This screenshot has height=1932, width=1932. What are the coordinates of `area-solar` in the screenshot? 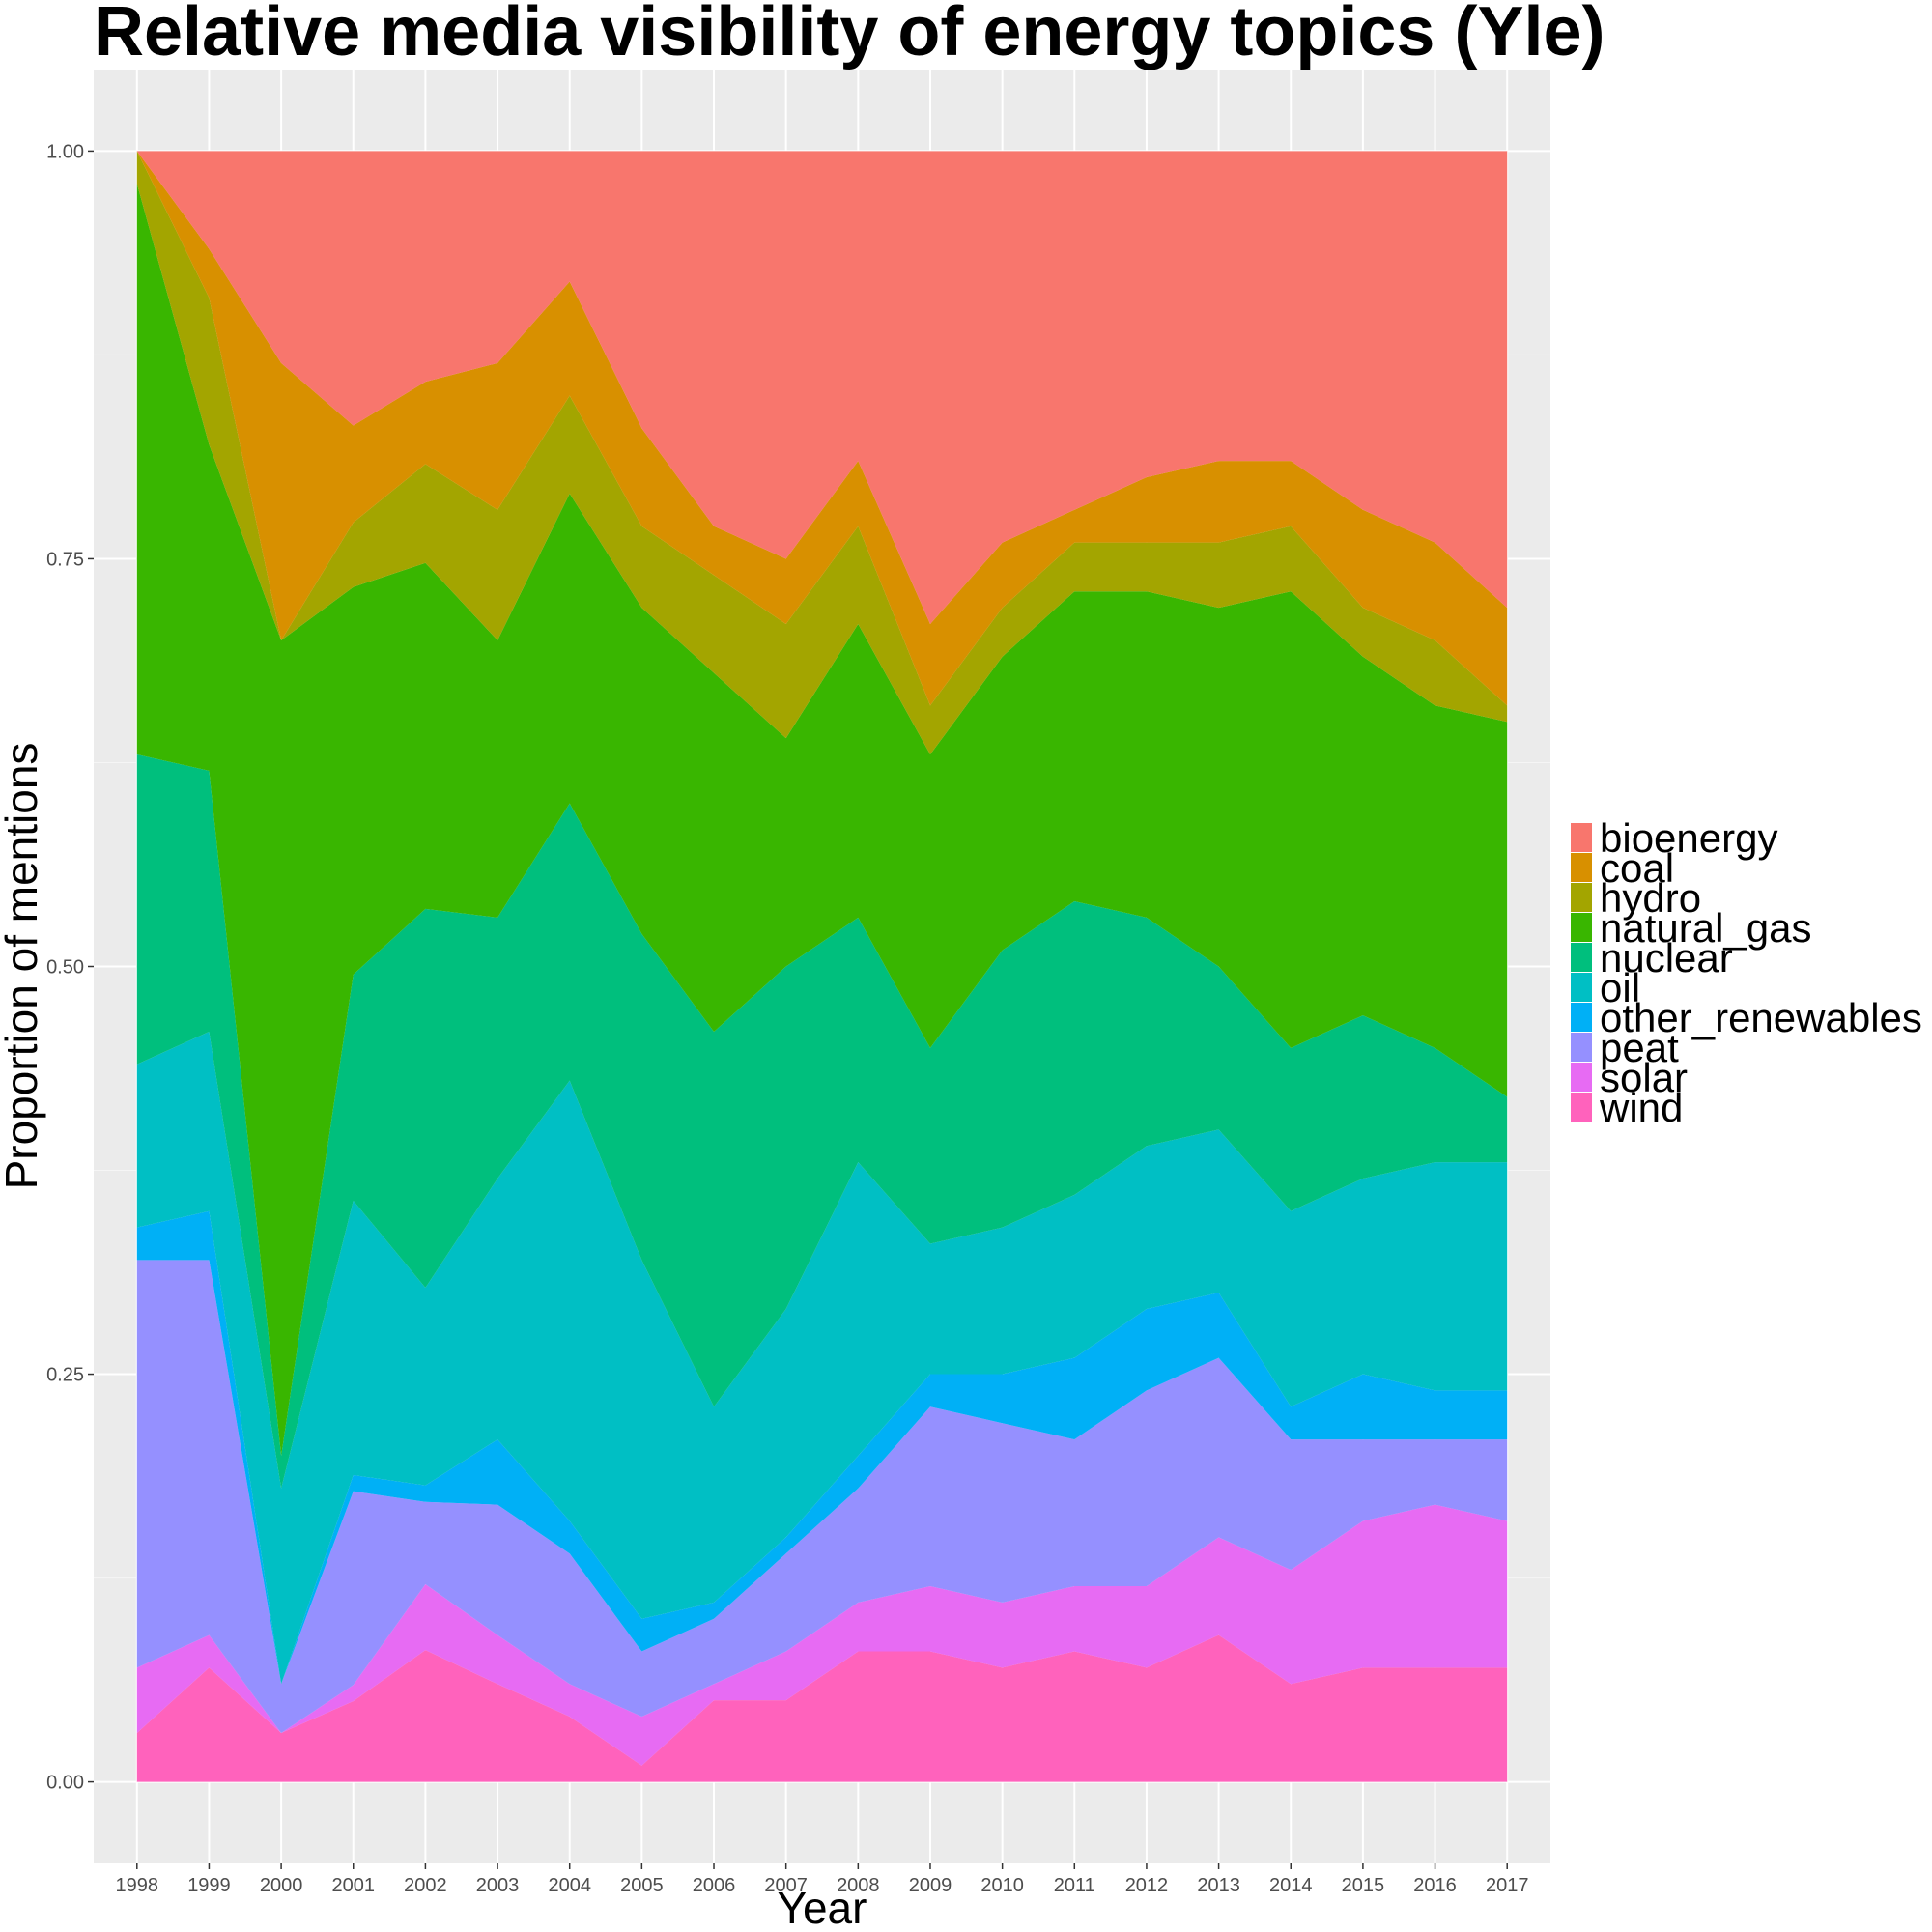 It's located at (822, 1635).